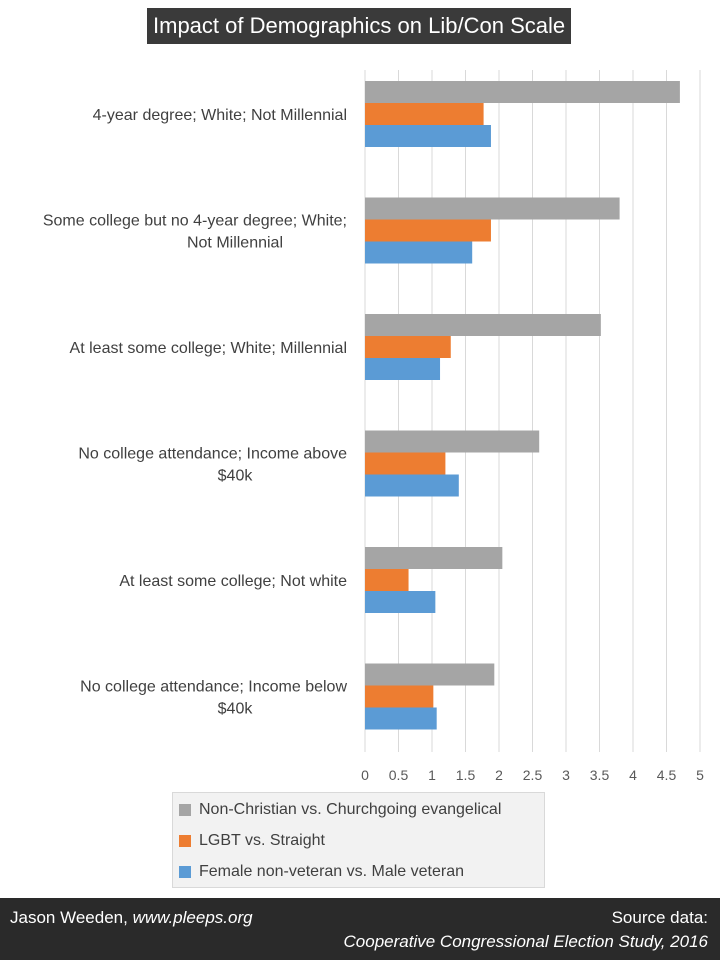 The width and height of the screenshot is (720, 960). I want to click on x-tick-label: 5, so click(700, 775).